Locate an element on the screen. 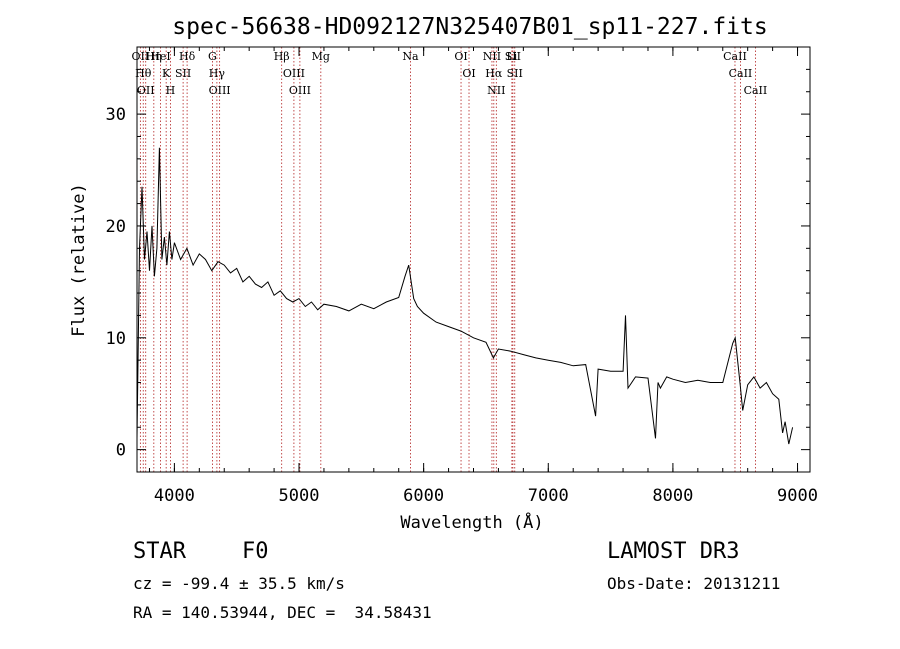 The width and height of the screenshot is (900, 649). object-subclass: F0 is located at coordinates (255, 551).